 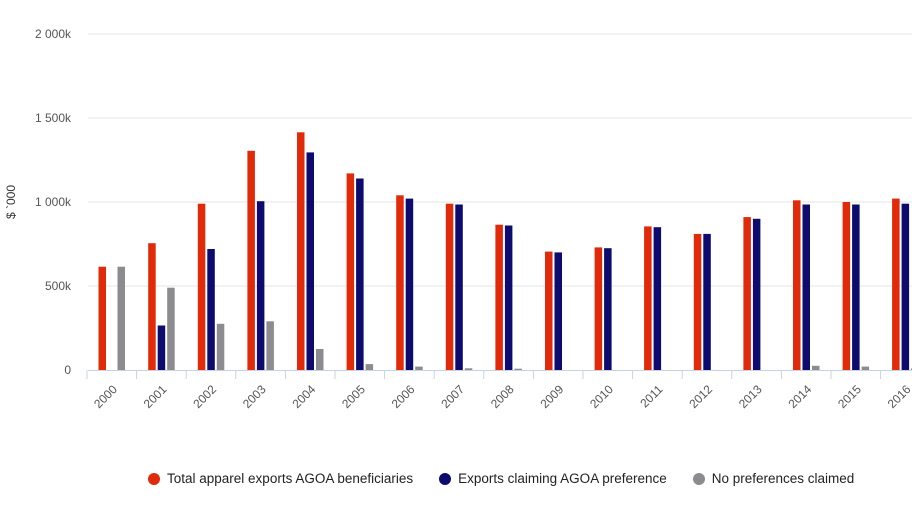 I want to click on x-tick-label: 2000, so click(x=105, y=396).